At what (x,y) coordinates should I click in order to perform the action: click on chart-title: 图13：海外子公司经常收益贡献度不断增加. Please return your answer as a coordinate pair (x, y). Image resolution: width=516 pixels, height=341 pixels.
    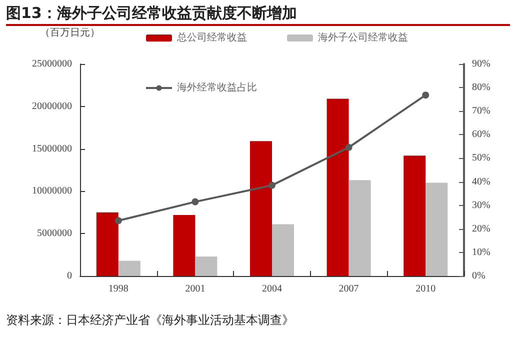
    Looking at the image, I should click on (151, 13).